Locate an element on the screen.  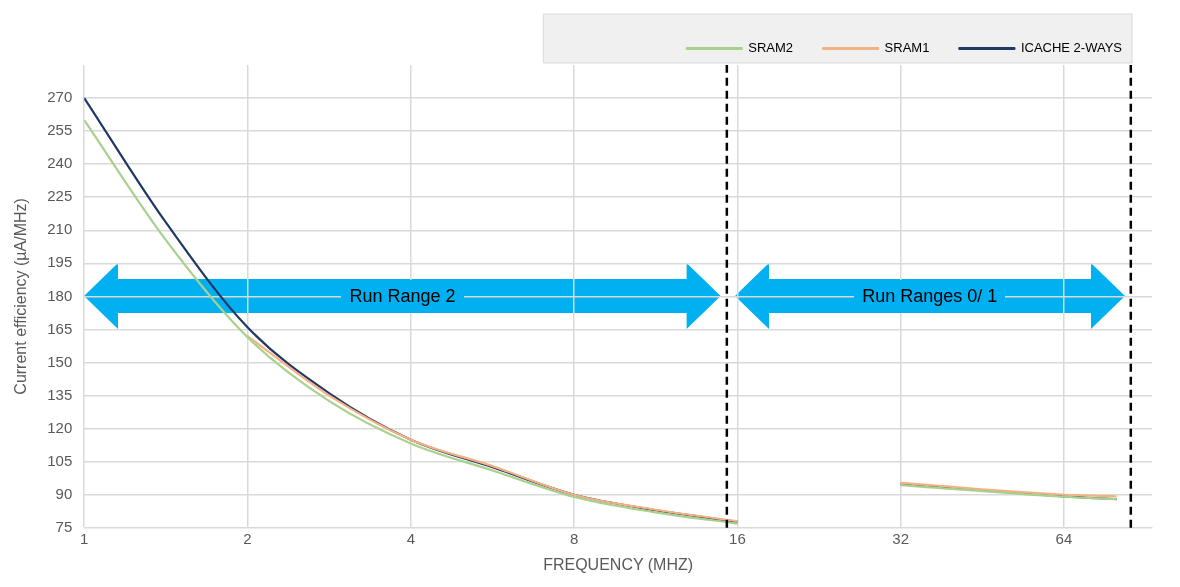
y-tick-label: 240 is located at coordinates (60, 163).